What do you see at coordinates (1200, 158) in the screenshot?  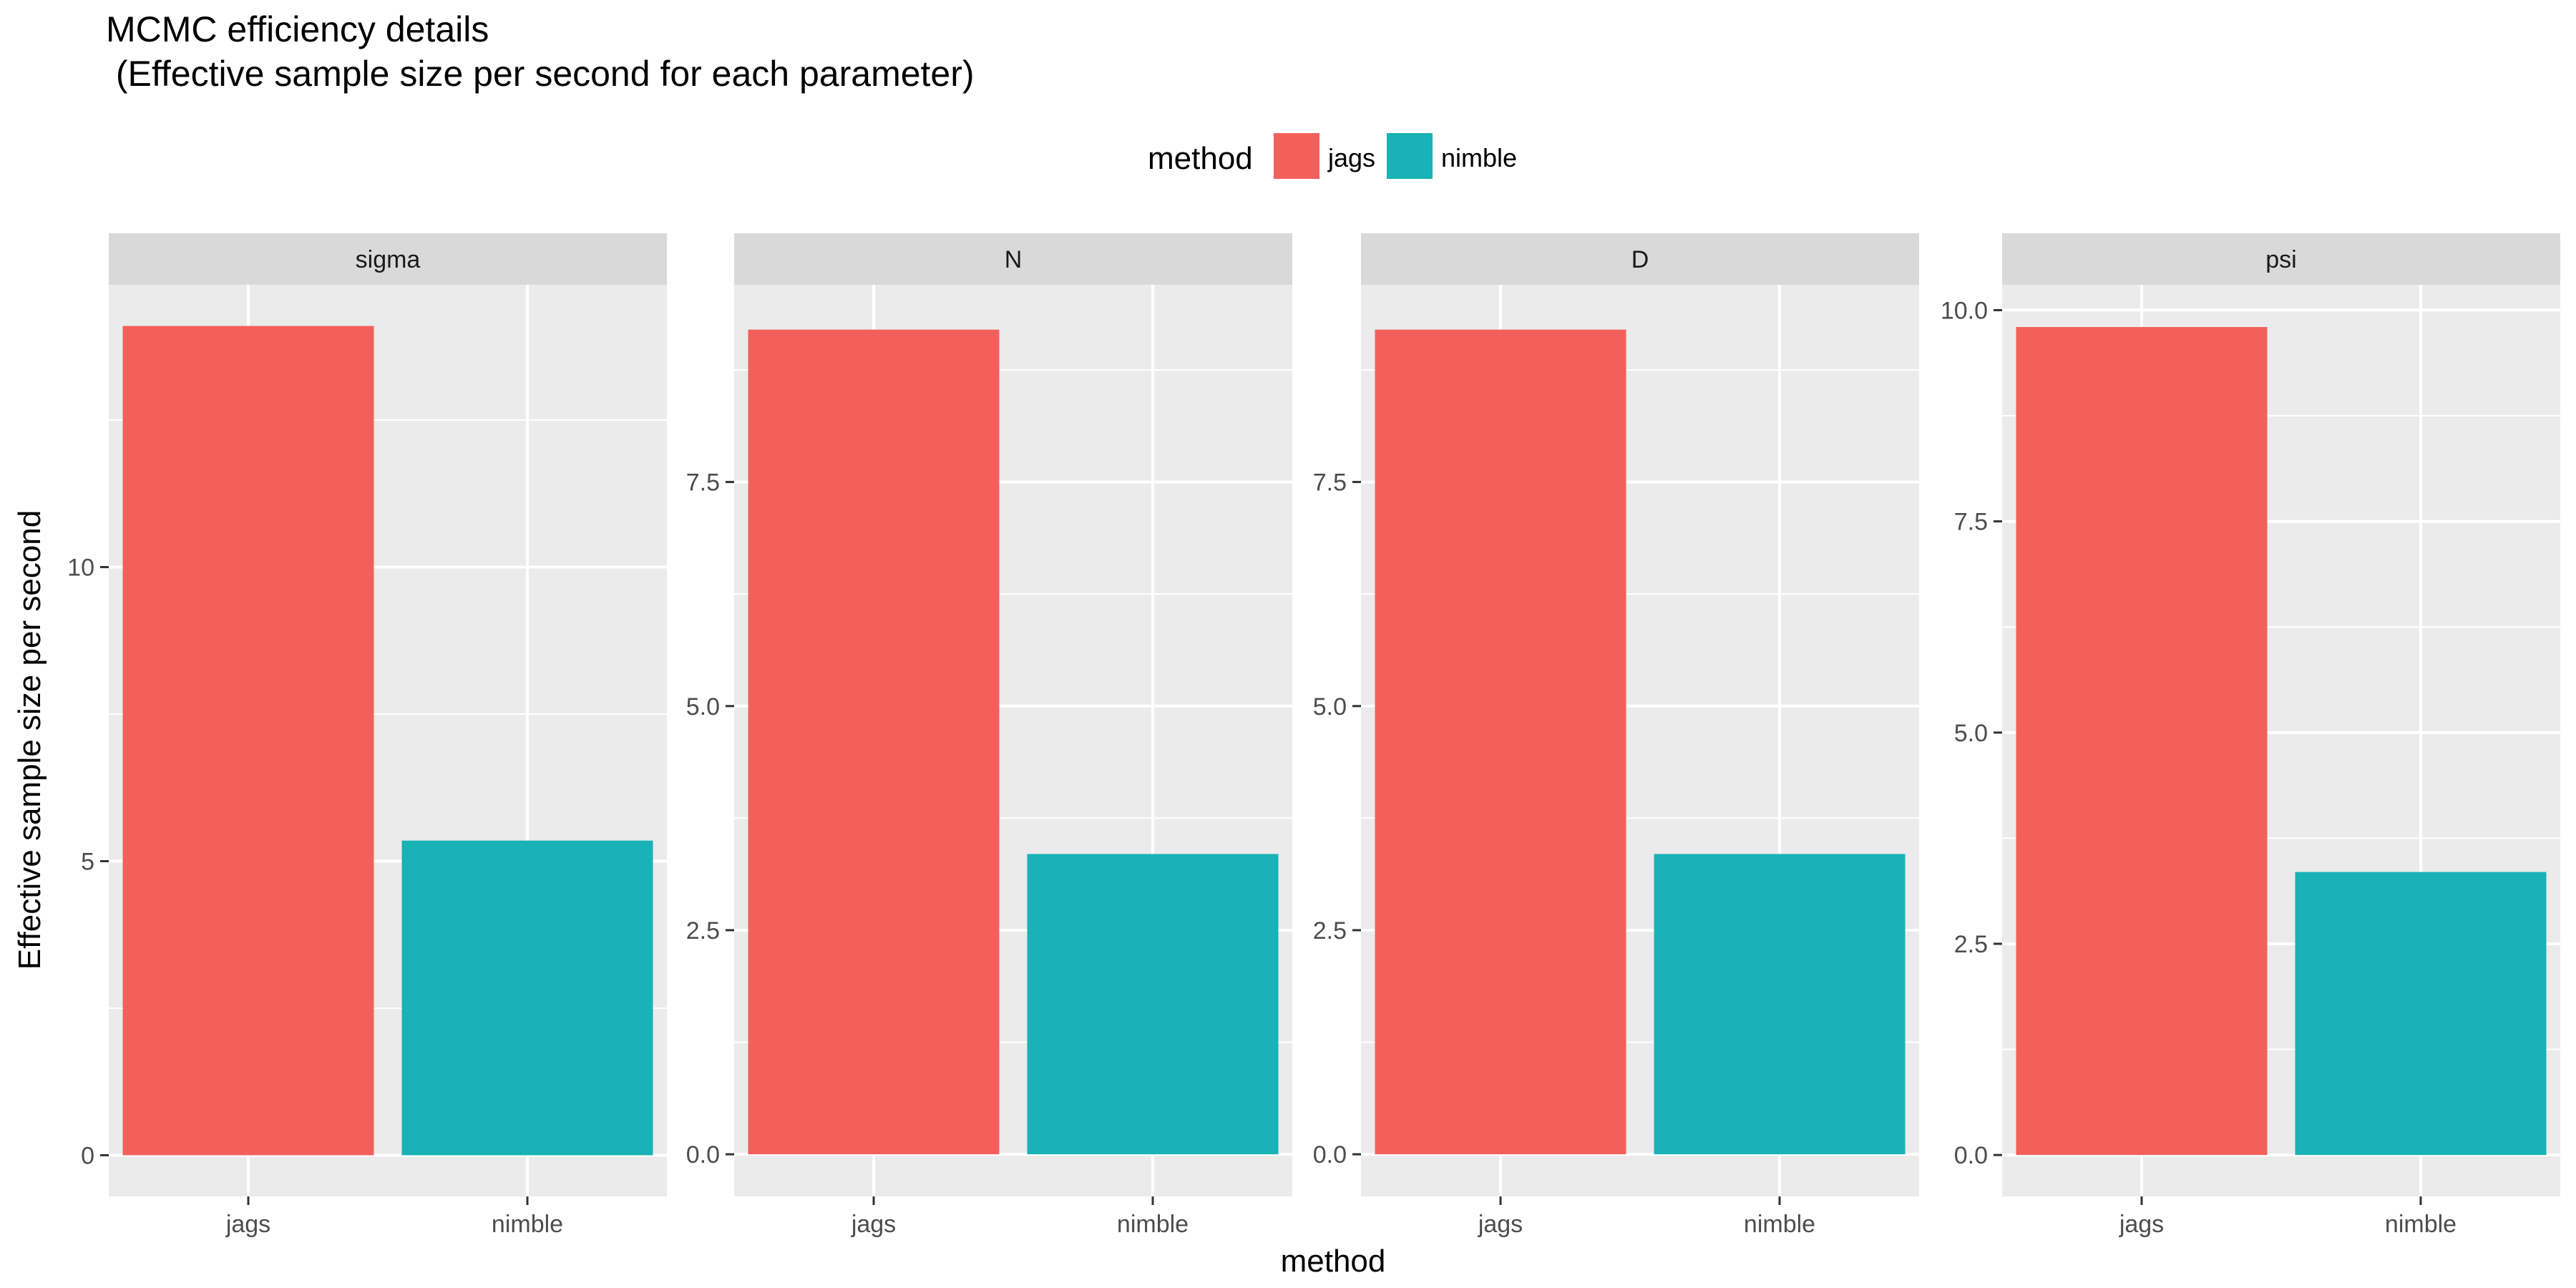 I see `legend-title: method` at bounding box center [1200, 158].